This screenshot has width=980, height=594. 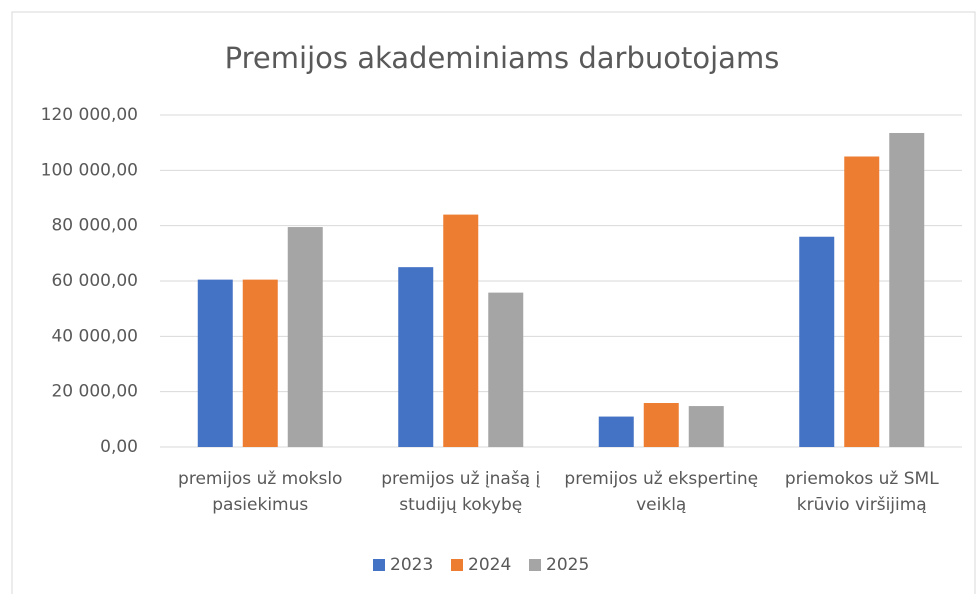 I want to click on y-tick-label: 20 000,00, so click(x=94, y=392).